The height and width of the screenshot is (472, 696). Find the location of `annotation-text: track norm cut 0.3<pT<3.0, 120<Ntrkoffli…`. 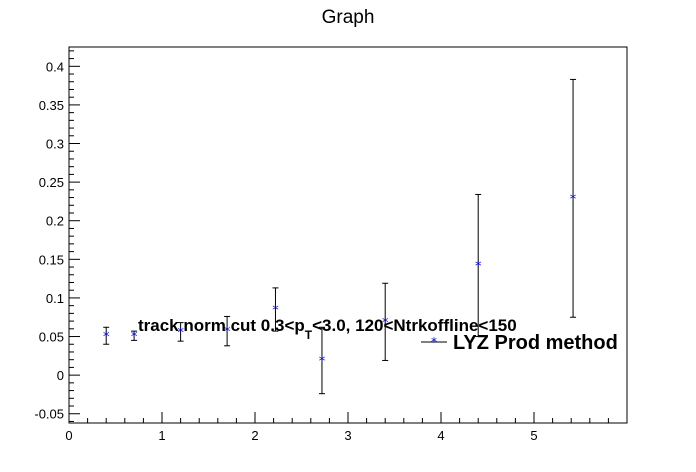

annotation-text: track norm cut 0.3<pT<3.0, 120<Ntrkoffli… is located at coordinates (327, 329).